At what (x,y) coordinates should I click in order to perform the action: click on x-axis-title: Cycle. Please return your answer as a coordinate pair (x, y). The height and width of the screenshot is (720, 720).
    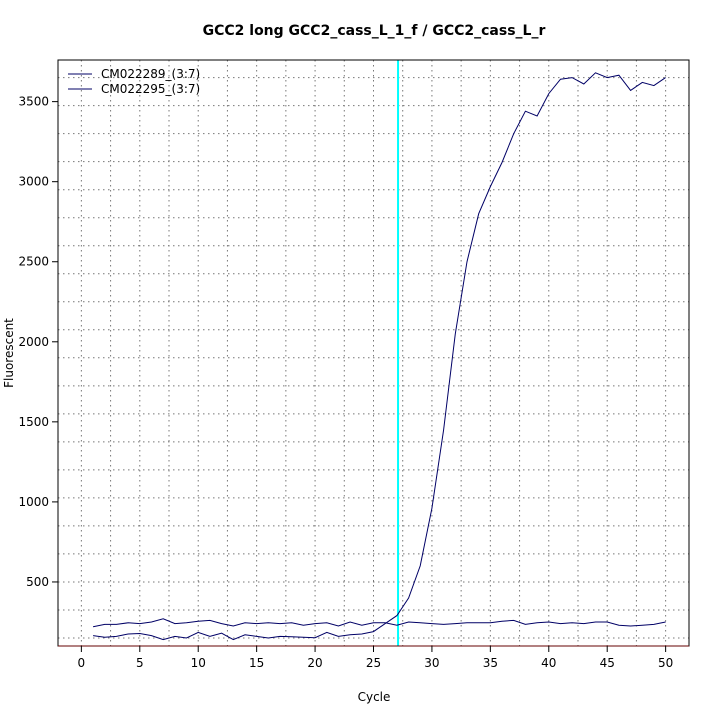
    Looking at the image, I should click on (374, 697).